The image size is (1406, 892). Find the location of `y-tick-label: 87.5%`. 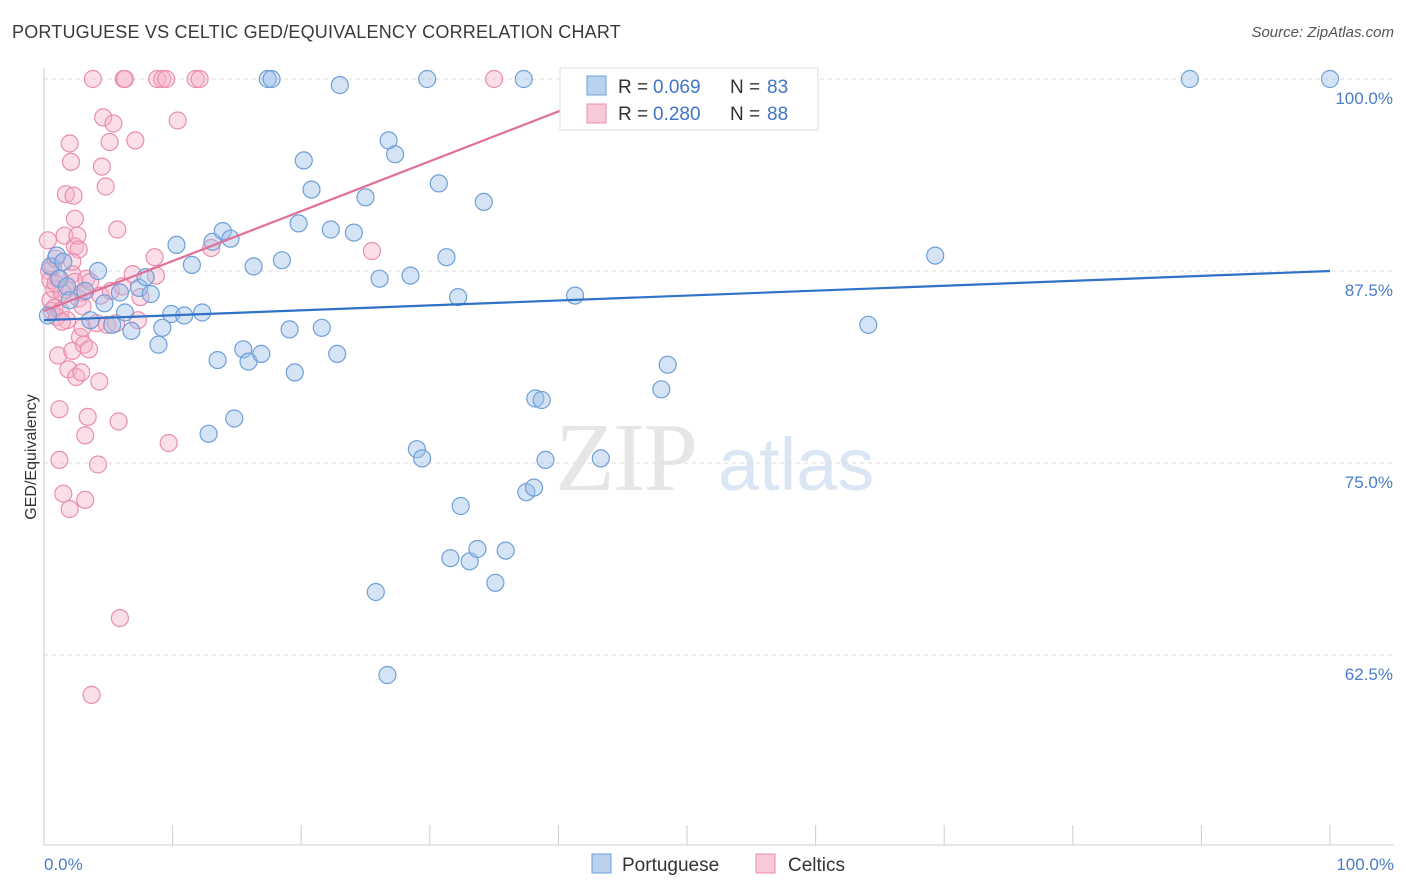

y-tick-label: 87.5% is located at coordinates (1369, 290).